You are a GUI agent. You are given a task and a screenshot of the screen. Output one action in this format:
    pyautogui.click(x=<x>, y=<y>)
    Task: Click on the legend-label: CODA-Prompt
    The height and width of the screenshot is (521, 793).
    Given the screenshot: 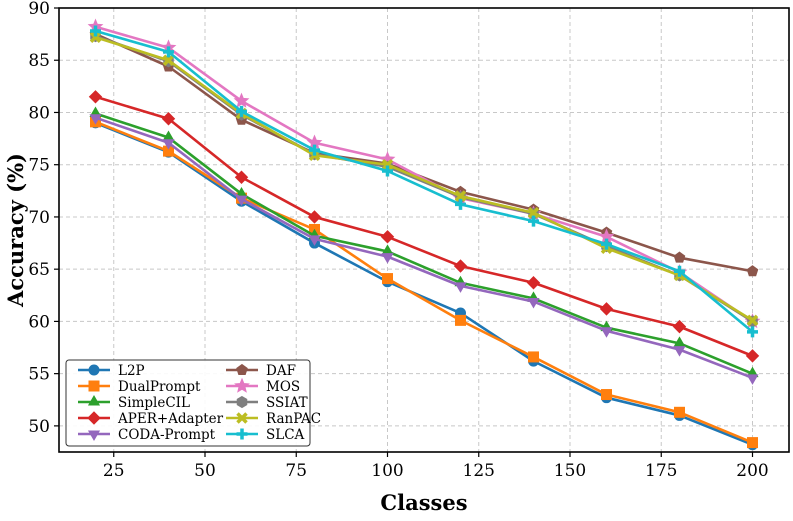 What is the action you would take?
    pyautogui.click(x=167, y=435)
    